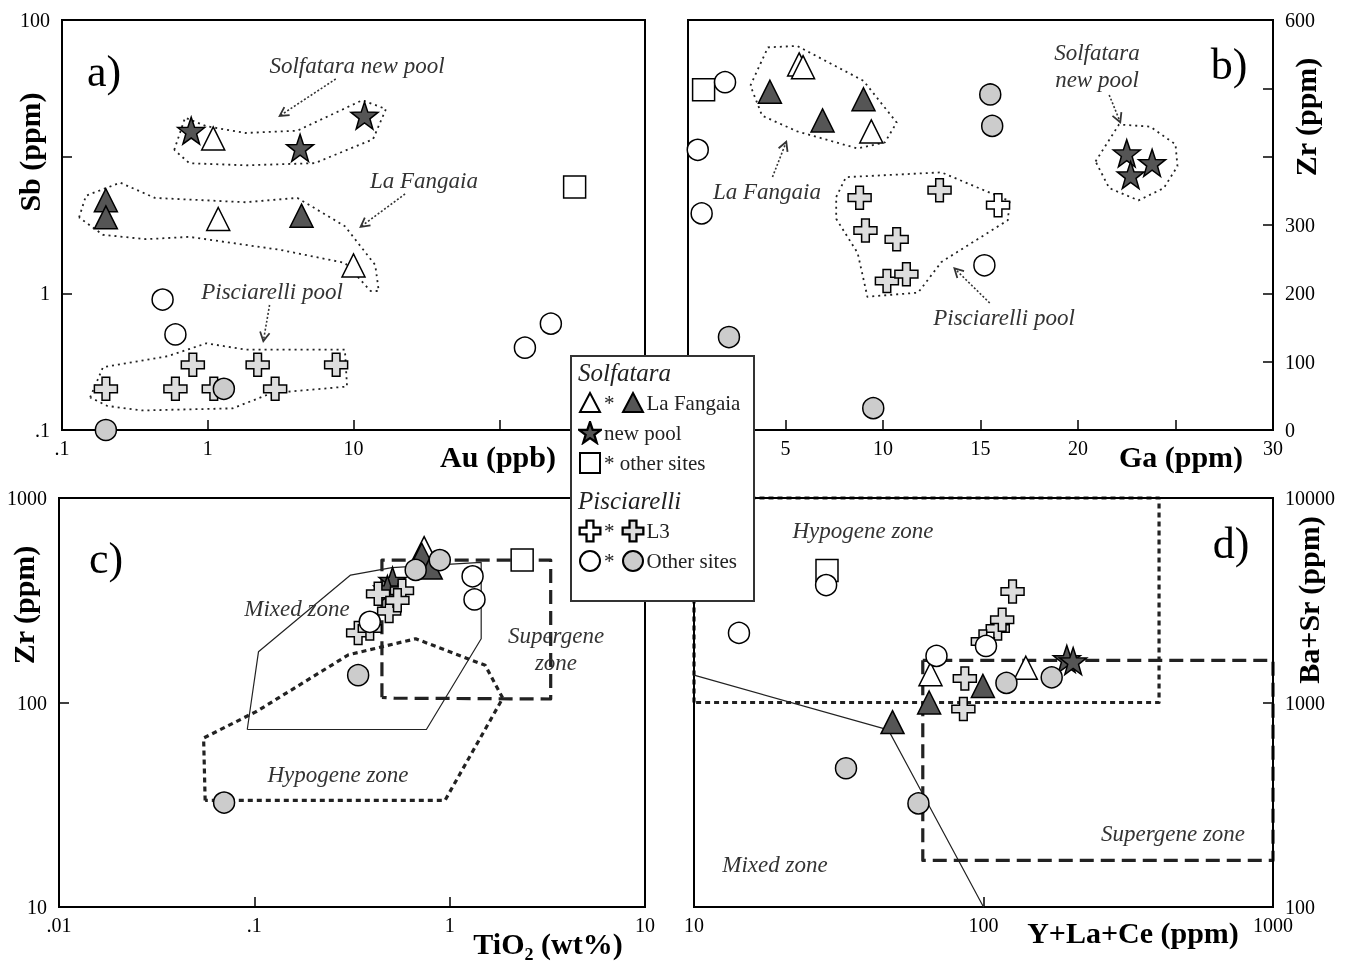 The image size is (1362, 962). I want to click on legend-label: La Fangaia, so click(693, 403).